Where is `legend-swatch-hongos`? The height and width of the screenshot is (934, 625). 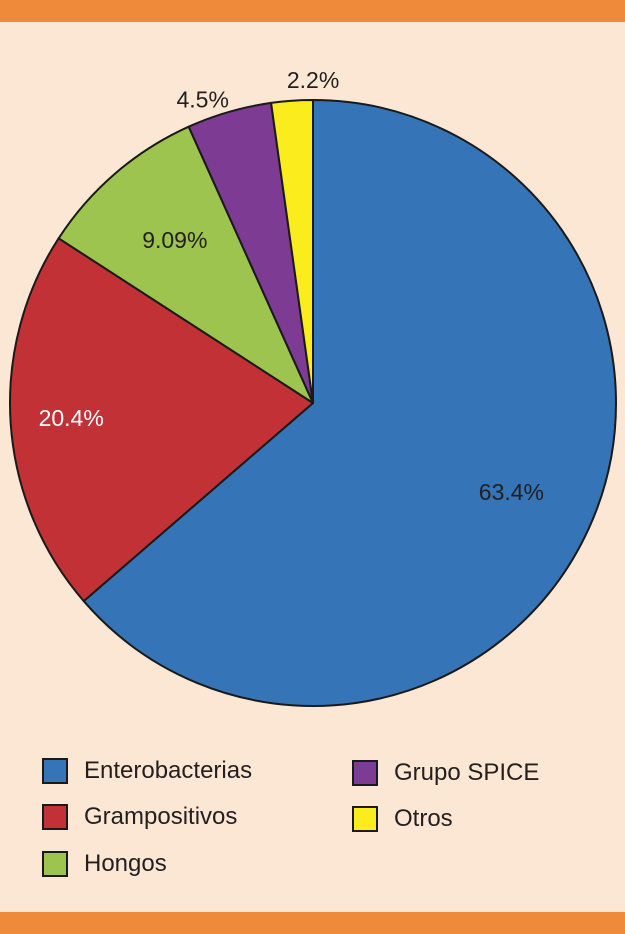
legend-swatch-hongos is located at coordinates (55, 864).